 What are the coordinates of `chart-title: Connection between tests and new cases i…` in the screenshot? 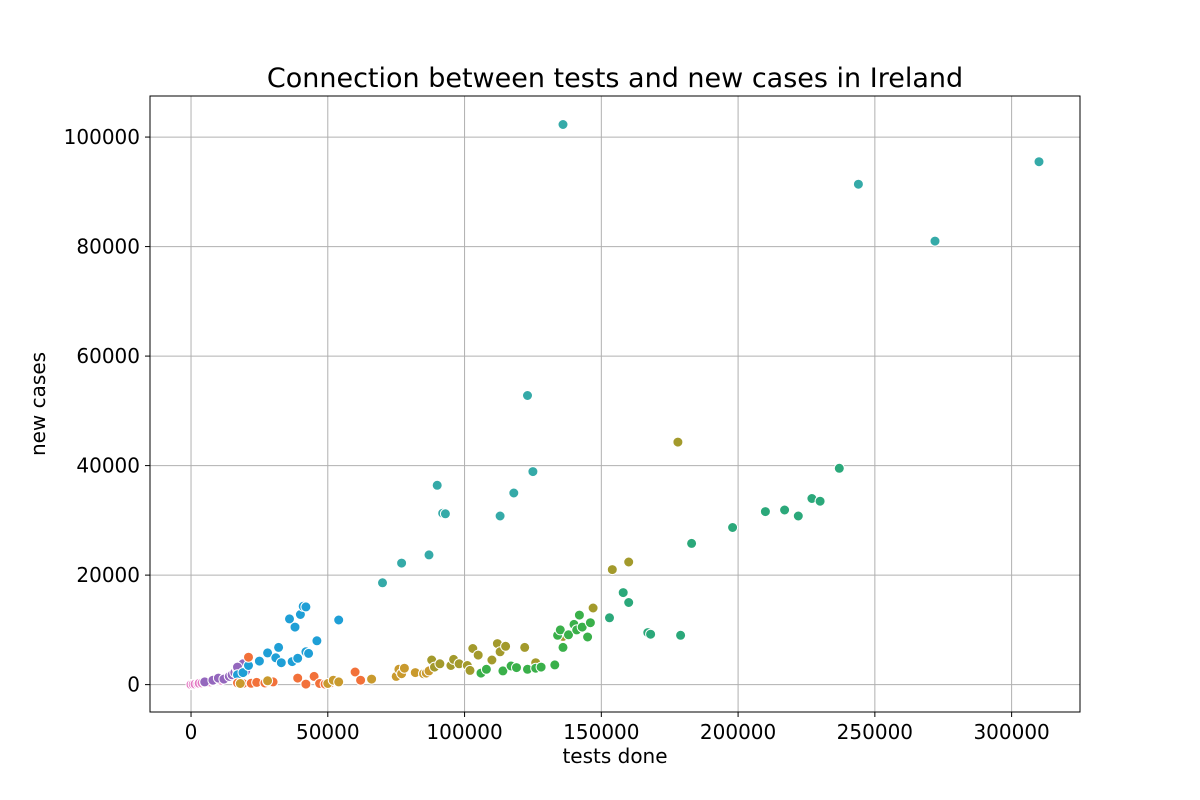 It's located at (615, 78).